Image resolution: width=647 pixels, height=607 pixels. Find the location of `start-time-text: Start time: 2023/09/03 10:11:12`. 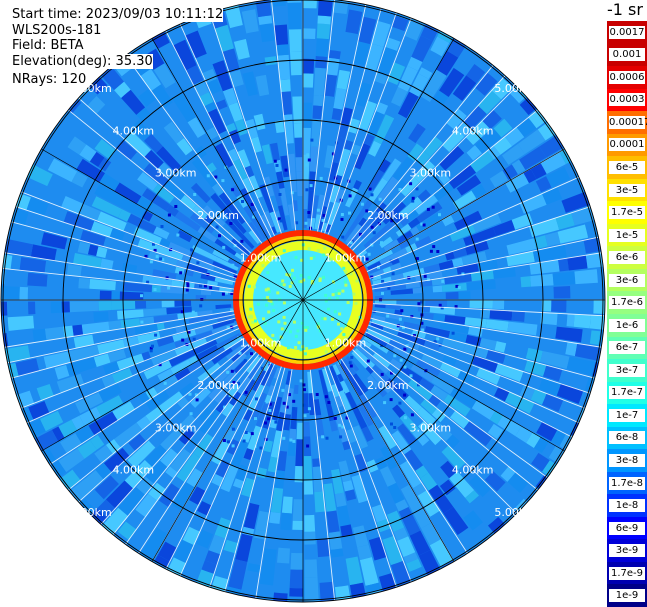

start-time-text: Start time: 2023/09/03 10:11:12 is located at coordinates (118, 14).